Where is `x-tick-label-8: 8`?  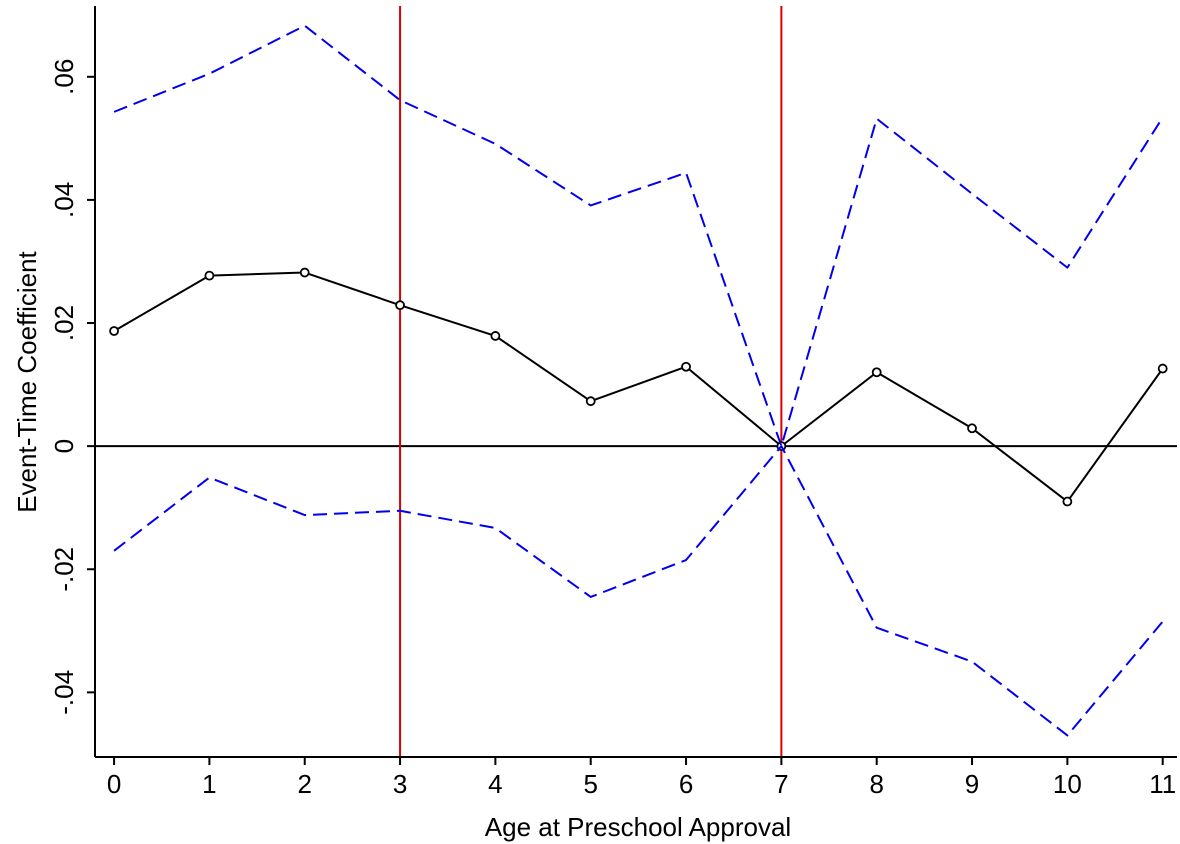
x-tick-label-8: 8 is located at coordinates (876, 784).